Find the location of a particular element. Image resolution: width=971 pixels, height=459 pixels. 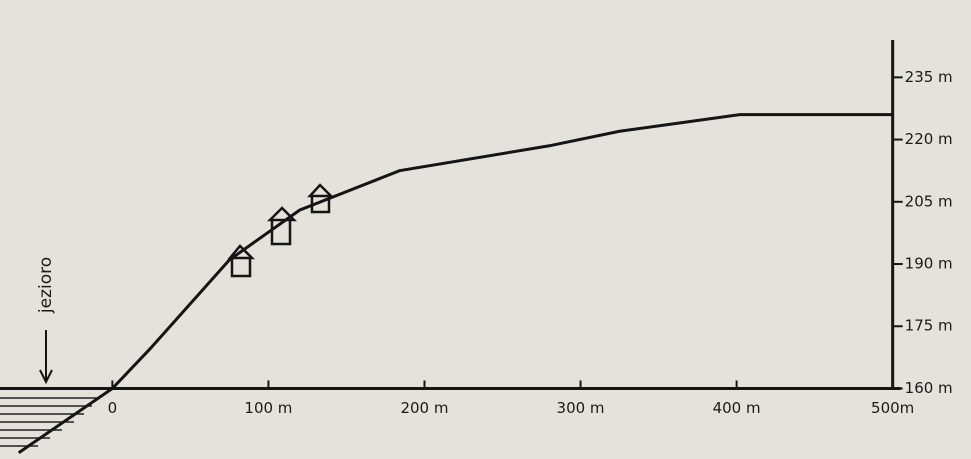

x-tick-label: 300 m is located at coordinates (581, 408).